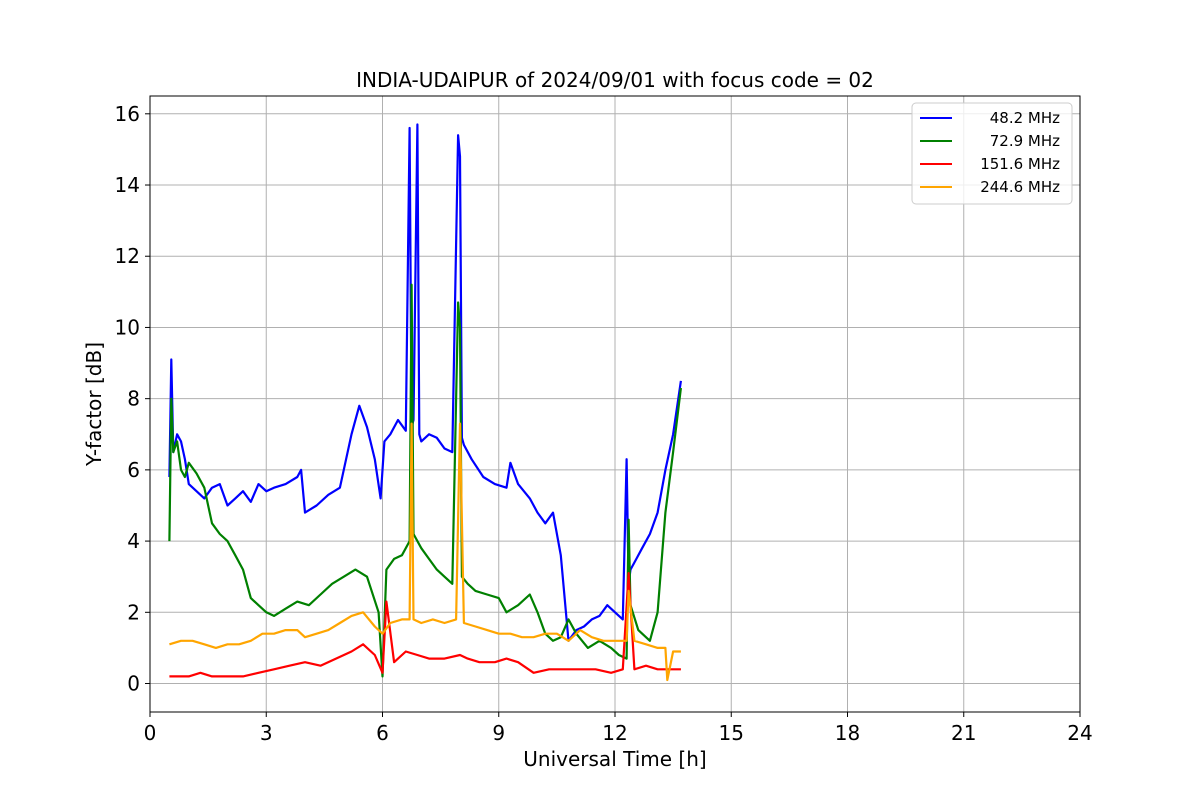  I want to click on x-tick-label: 0, so click(150, 733).